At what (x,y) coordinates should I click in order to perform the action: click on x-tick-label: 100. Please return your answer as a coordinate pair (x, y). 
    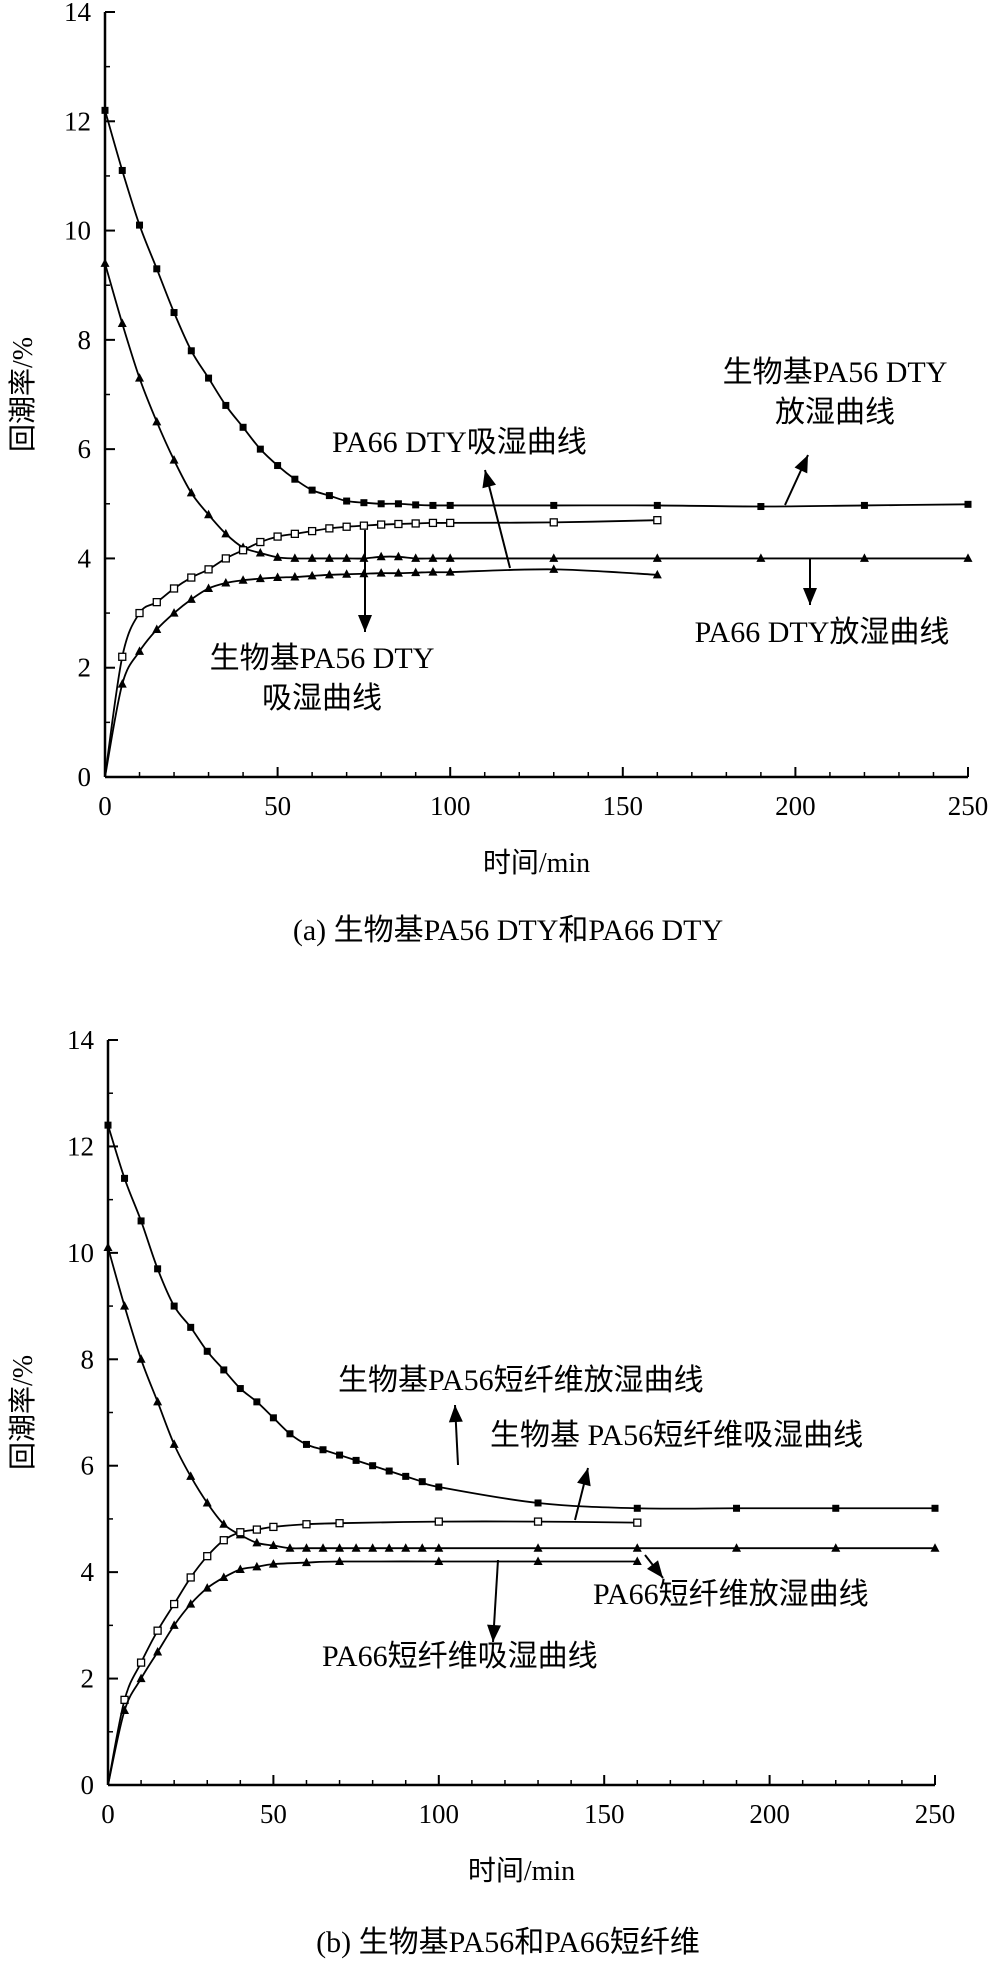
    Looking at the image, I should click on (450, 806).